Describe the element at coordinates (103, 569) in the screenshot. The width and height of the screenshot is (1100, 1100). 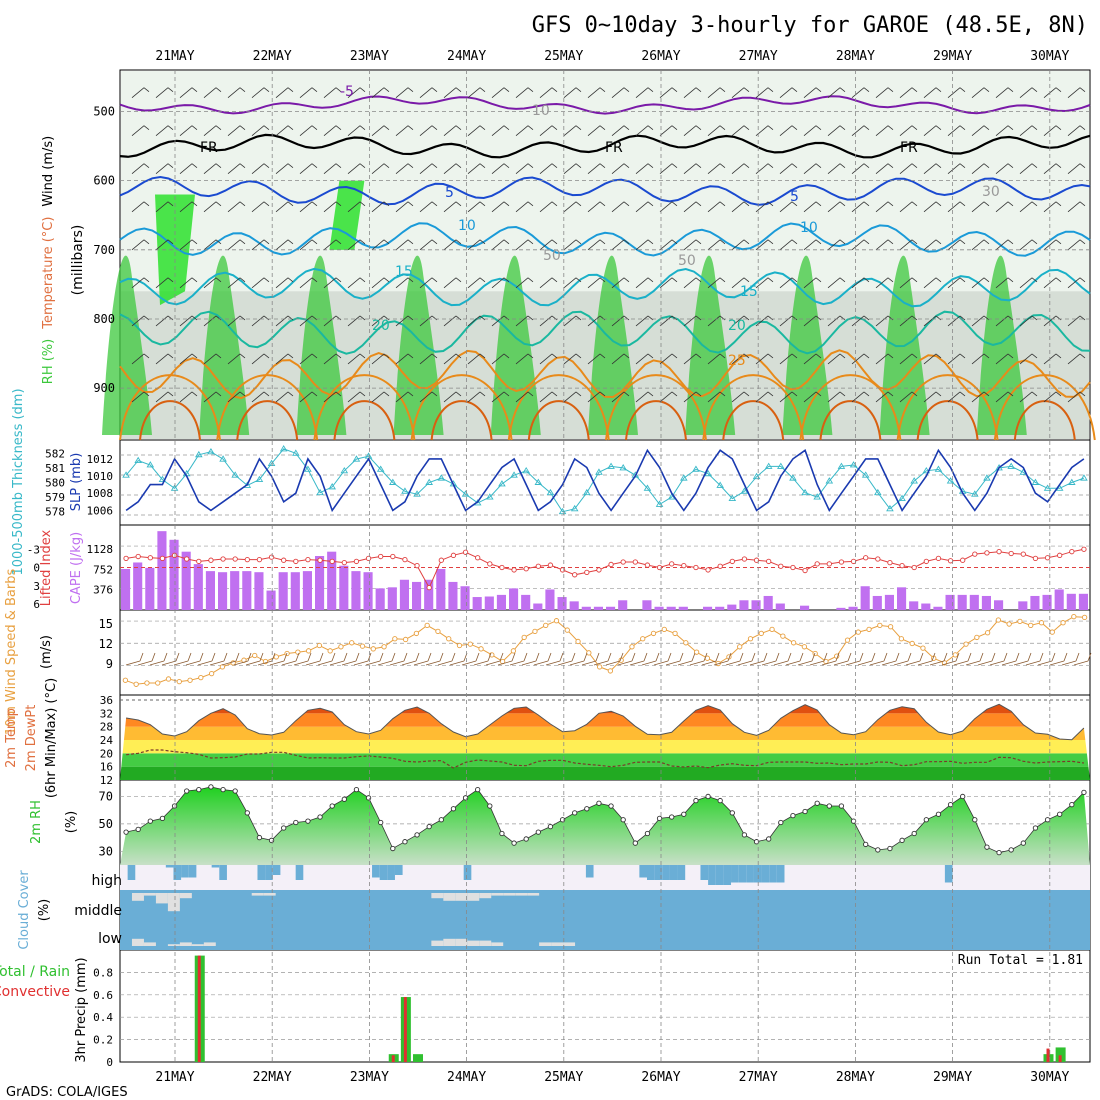
I see `cape-tick: 752` at that location.